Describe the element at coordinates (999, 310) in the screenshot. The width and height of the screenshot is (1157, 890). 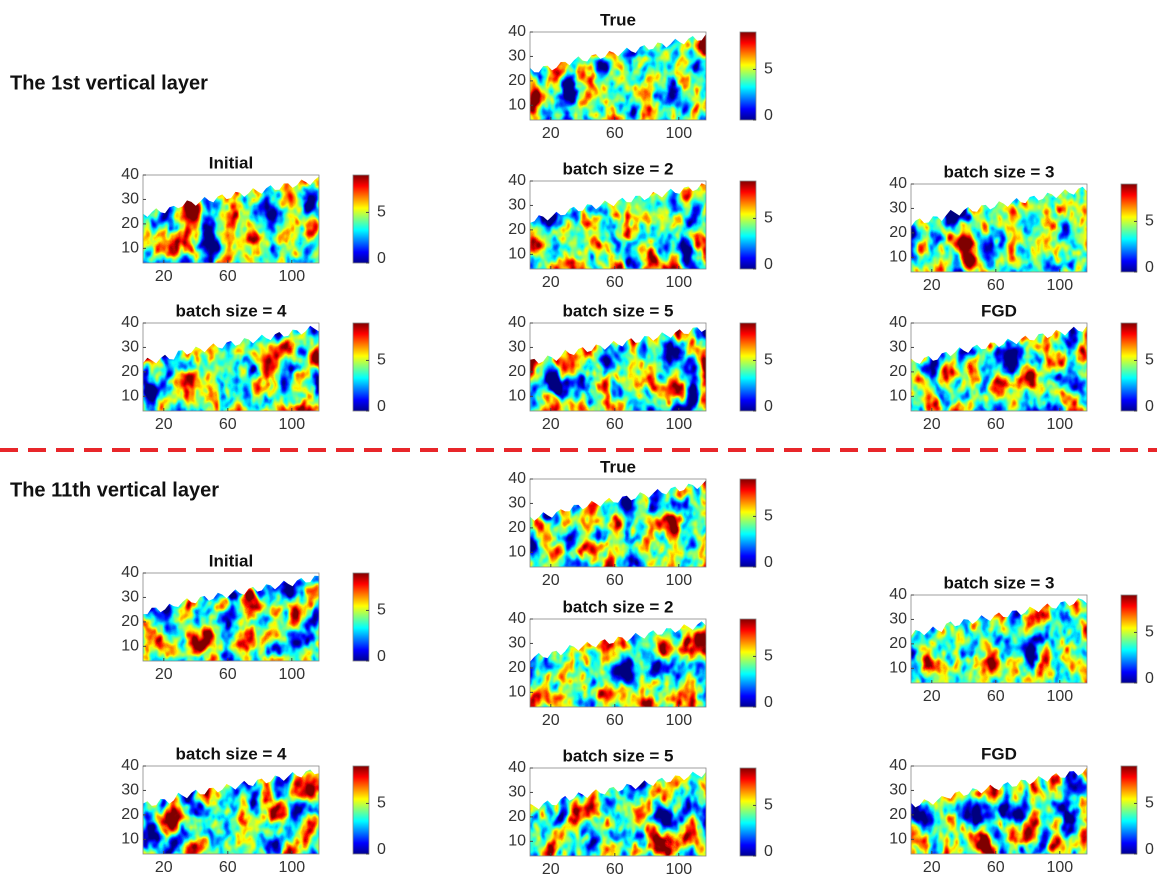
I see `panel-title: FGD` at that location.